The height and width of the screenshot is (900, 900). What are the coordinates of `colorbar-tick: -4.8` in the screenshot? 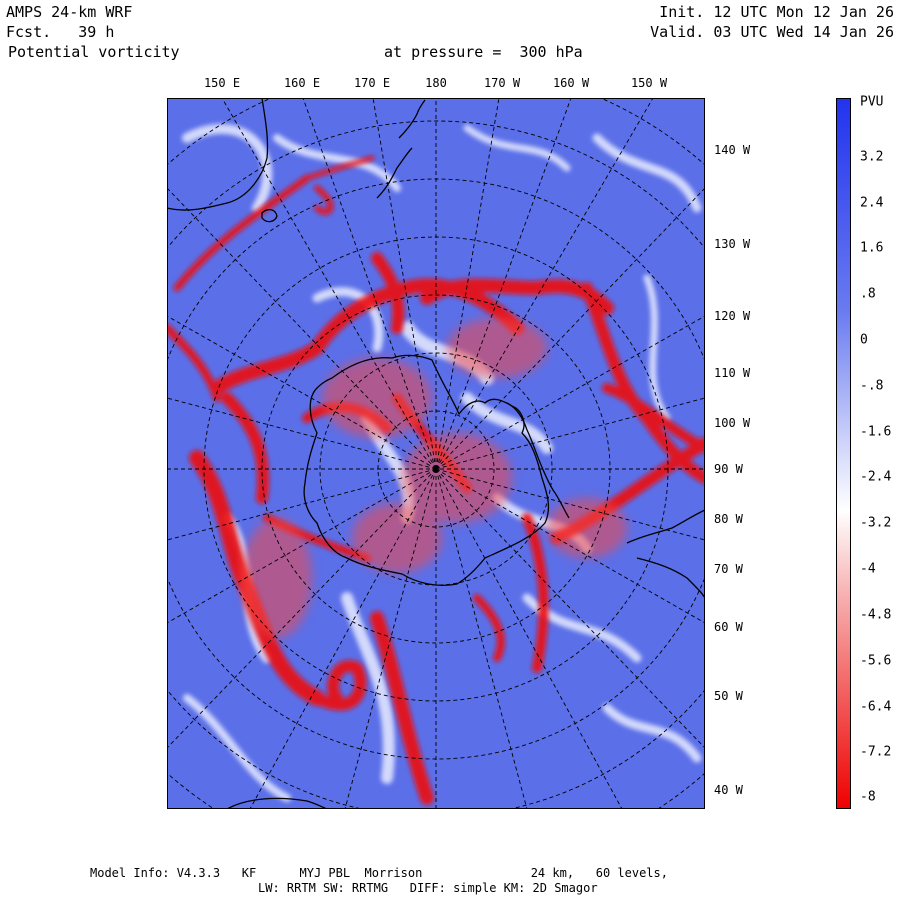 It's located at (876, 615).